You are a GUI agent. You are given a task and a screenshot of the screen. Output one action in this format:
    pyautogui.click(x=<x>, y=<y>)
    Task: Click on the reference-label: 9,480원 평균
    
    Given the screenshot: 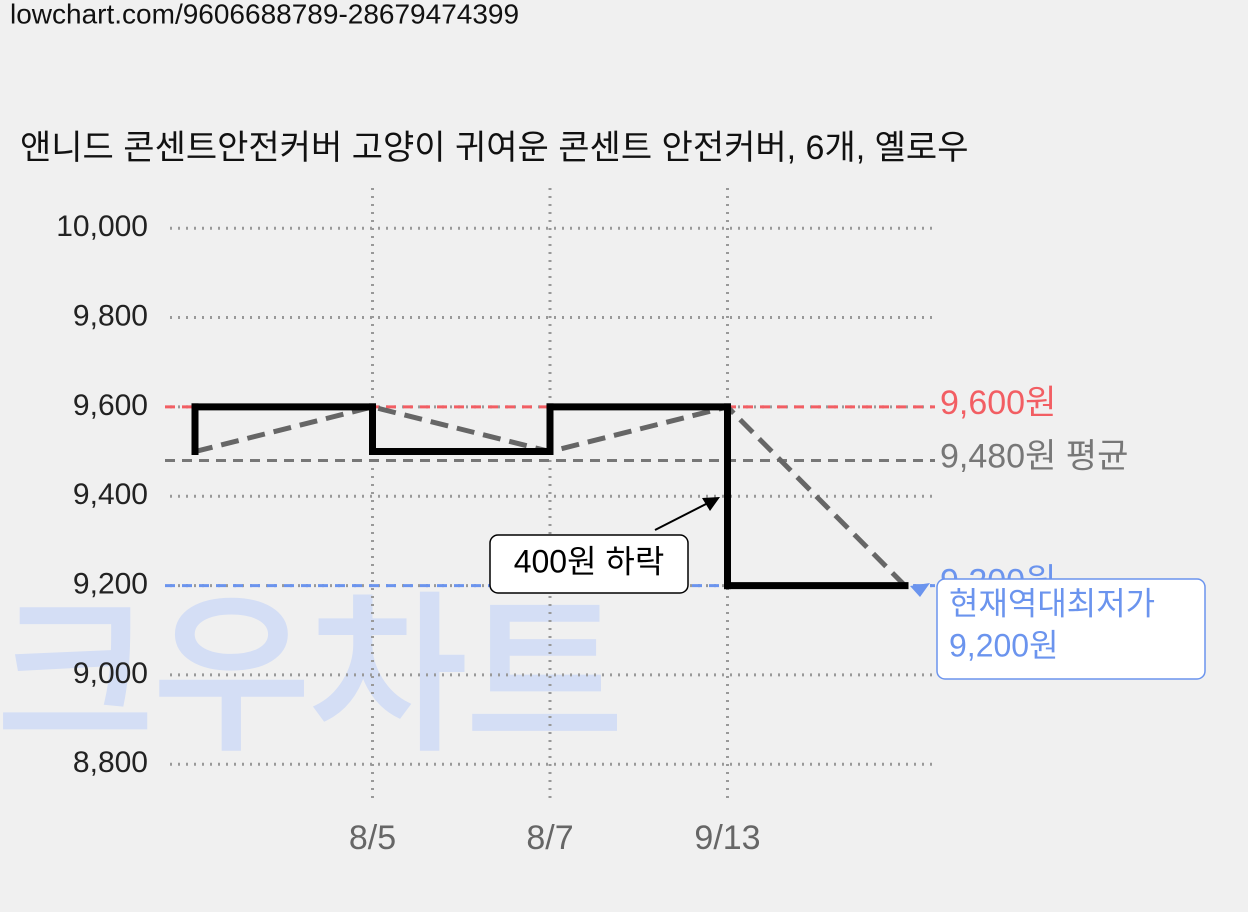 What is the action you would take?
    pyautogui.click(x=1034, y=456)
    